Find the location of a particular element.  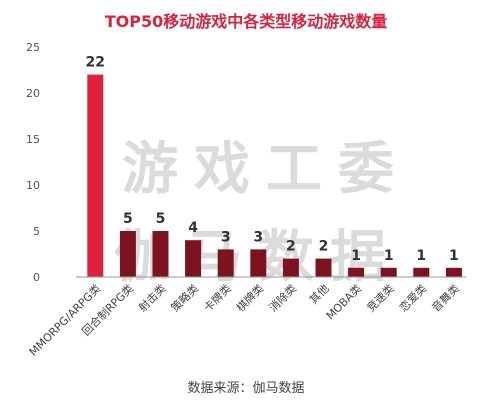

data-label: 4 is located at coordinates (193, 228).